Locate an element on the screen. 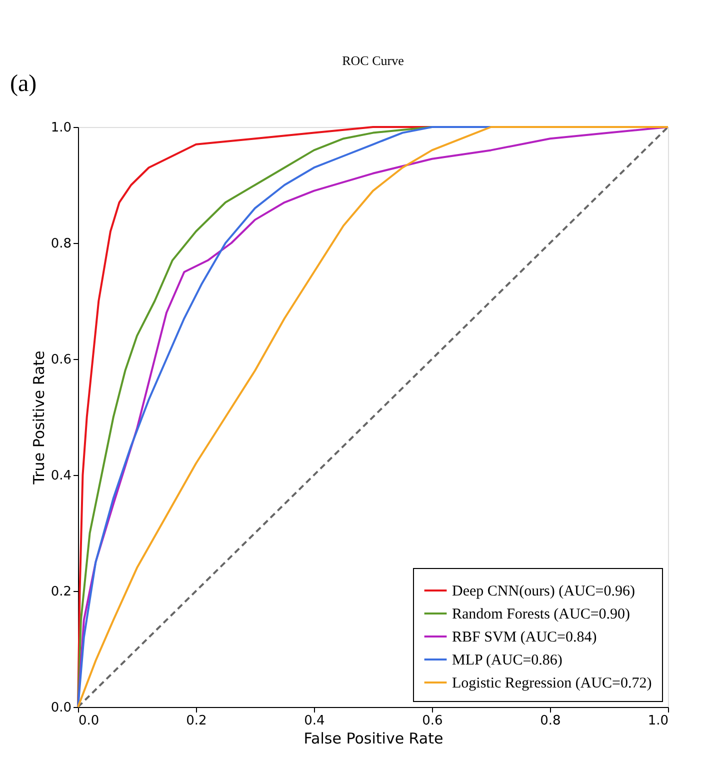 The image size is (724, 770). x-axis-title: False Positive Rate is located at coordinates (374, 739).